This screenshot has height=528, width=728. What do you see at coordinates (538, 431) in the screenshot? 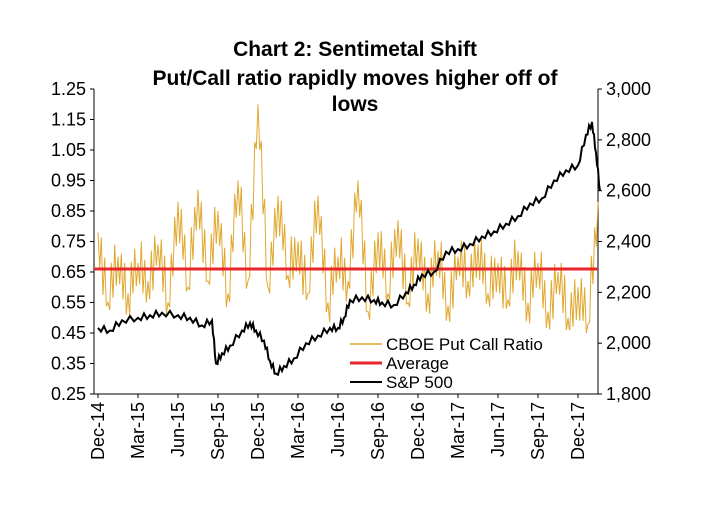
I see `x-tick-label: Sep-17` at bounding box center [538, 431].